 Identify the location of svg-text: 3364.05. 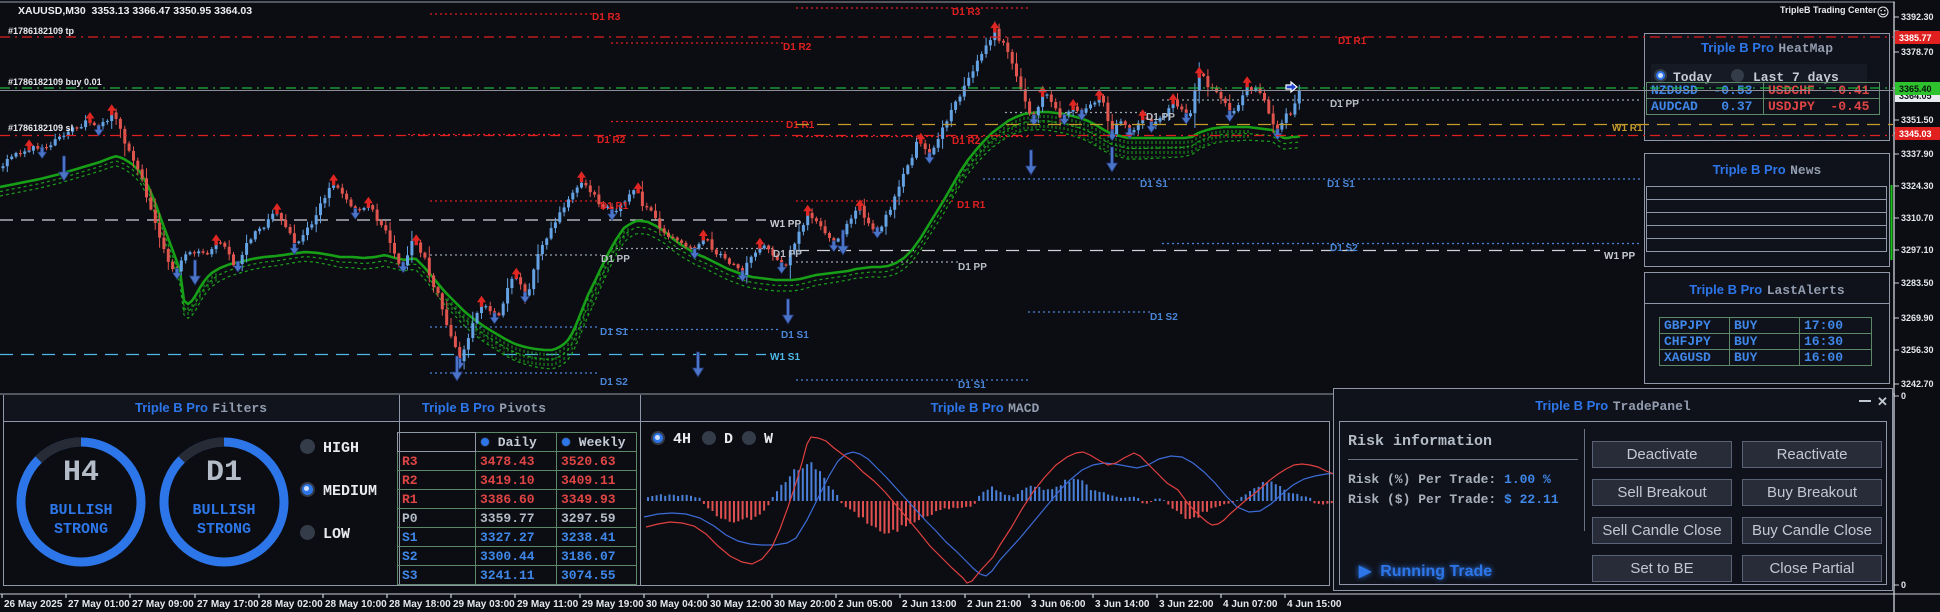
(1915, 96).